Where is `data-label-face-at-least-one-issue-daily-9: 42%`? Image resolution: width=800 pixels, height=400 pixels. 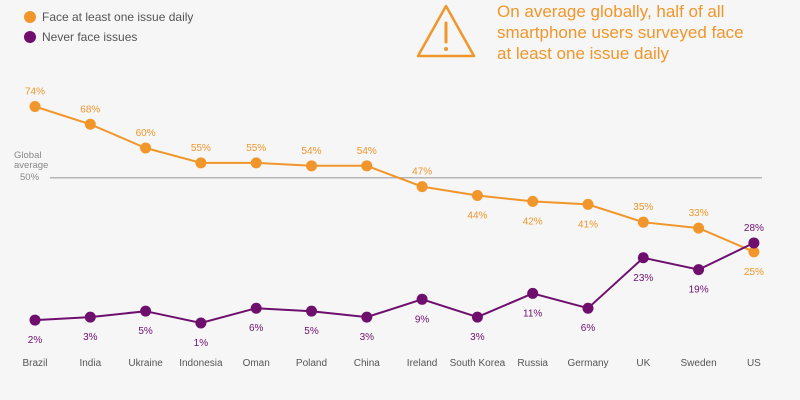
data-label-face-at-least-one-issue-daily-9: 42% is located at coordinates (533, 221).